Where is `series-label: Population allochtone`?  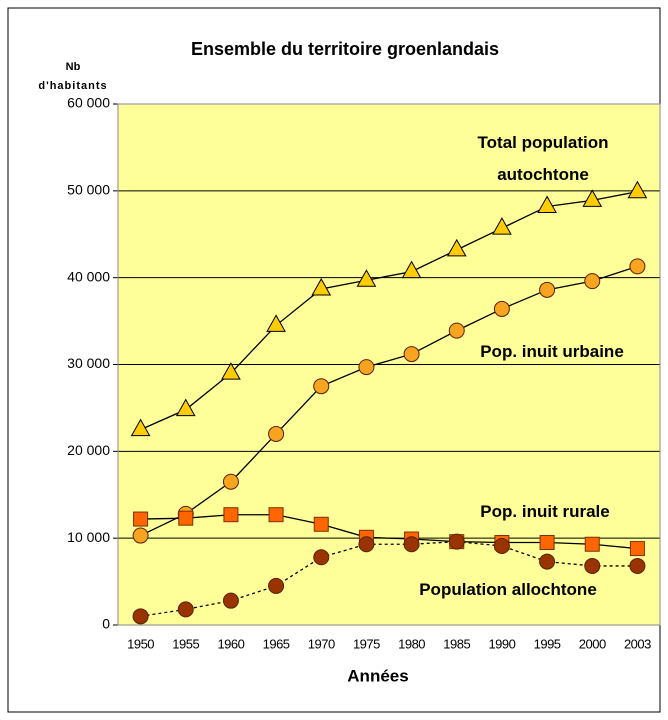 series-label: Population allochtone is located at coordinates (508, 589).